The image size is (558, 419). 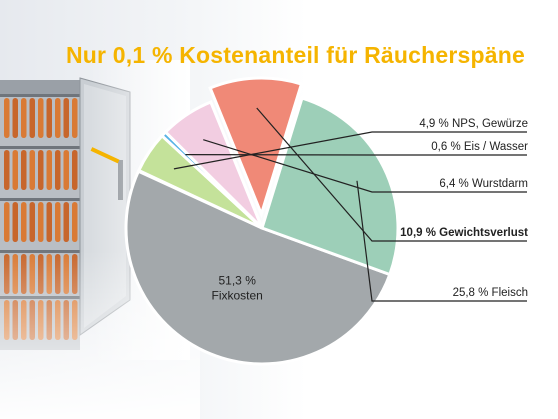 I want to click on slice-label: 0,6 % Eis / Wasser, so click(x=479, y=147).